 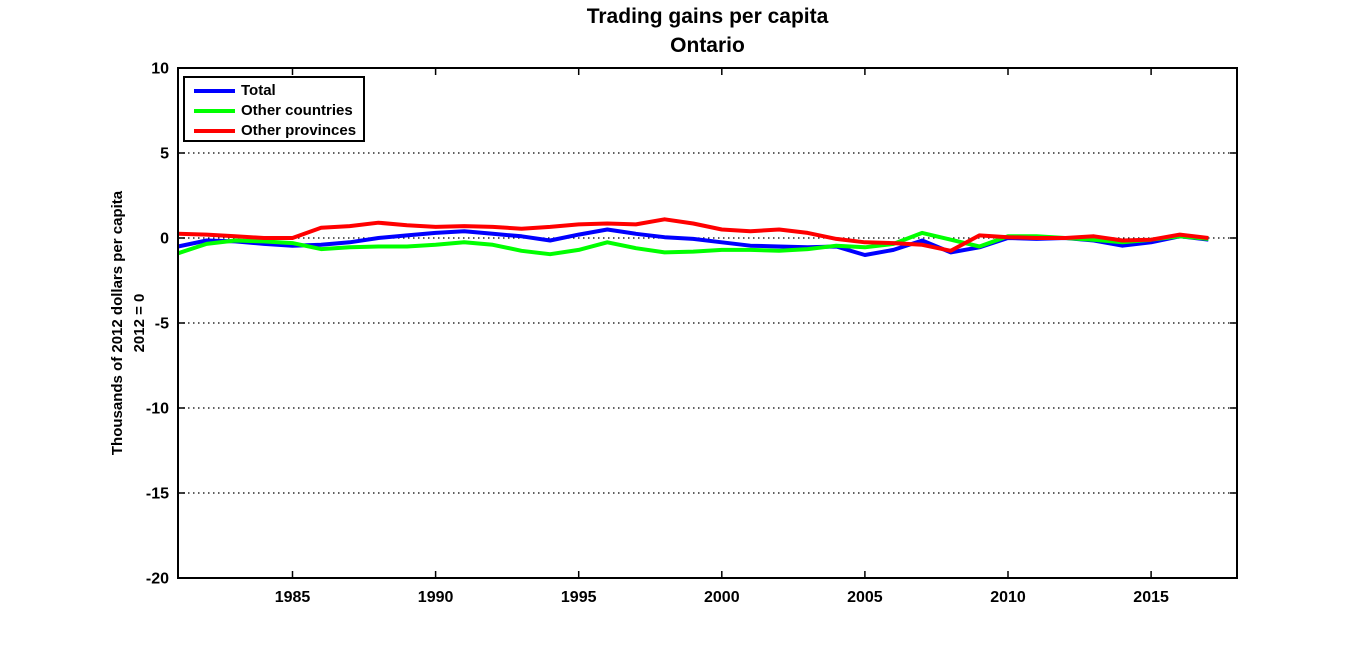 I want to click on x-axis-tick-label: 2010, so click(x=1008, y=597).